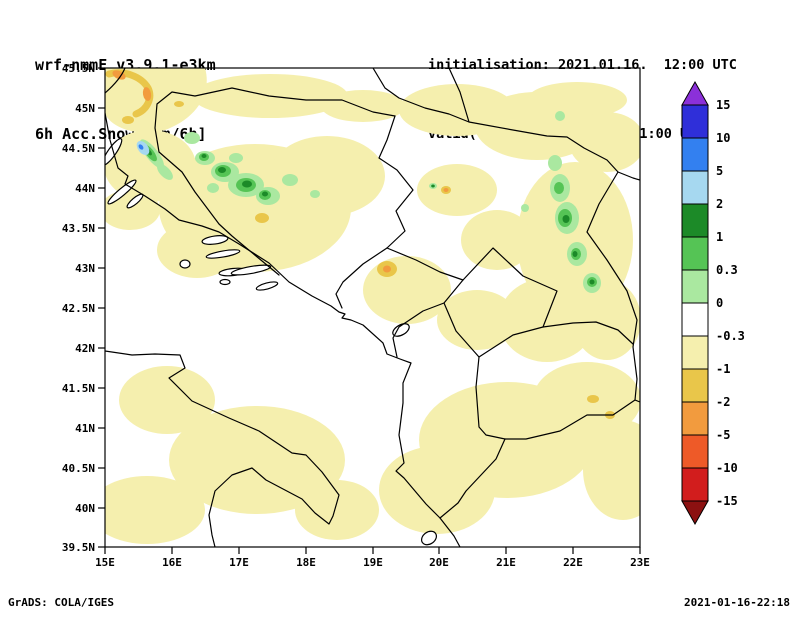  Describe the element at coordinates (737, 602) in the screenshot. I see `creation-timestamp: 2021-01-16-22:18` at that location.